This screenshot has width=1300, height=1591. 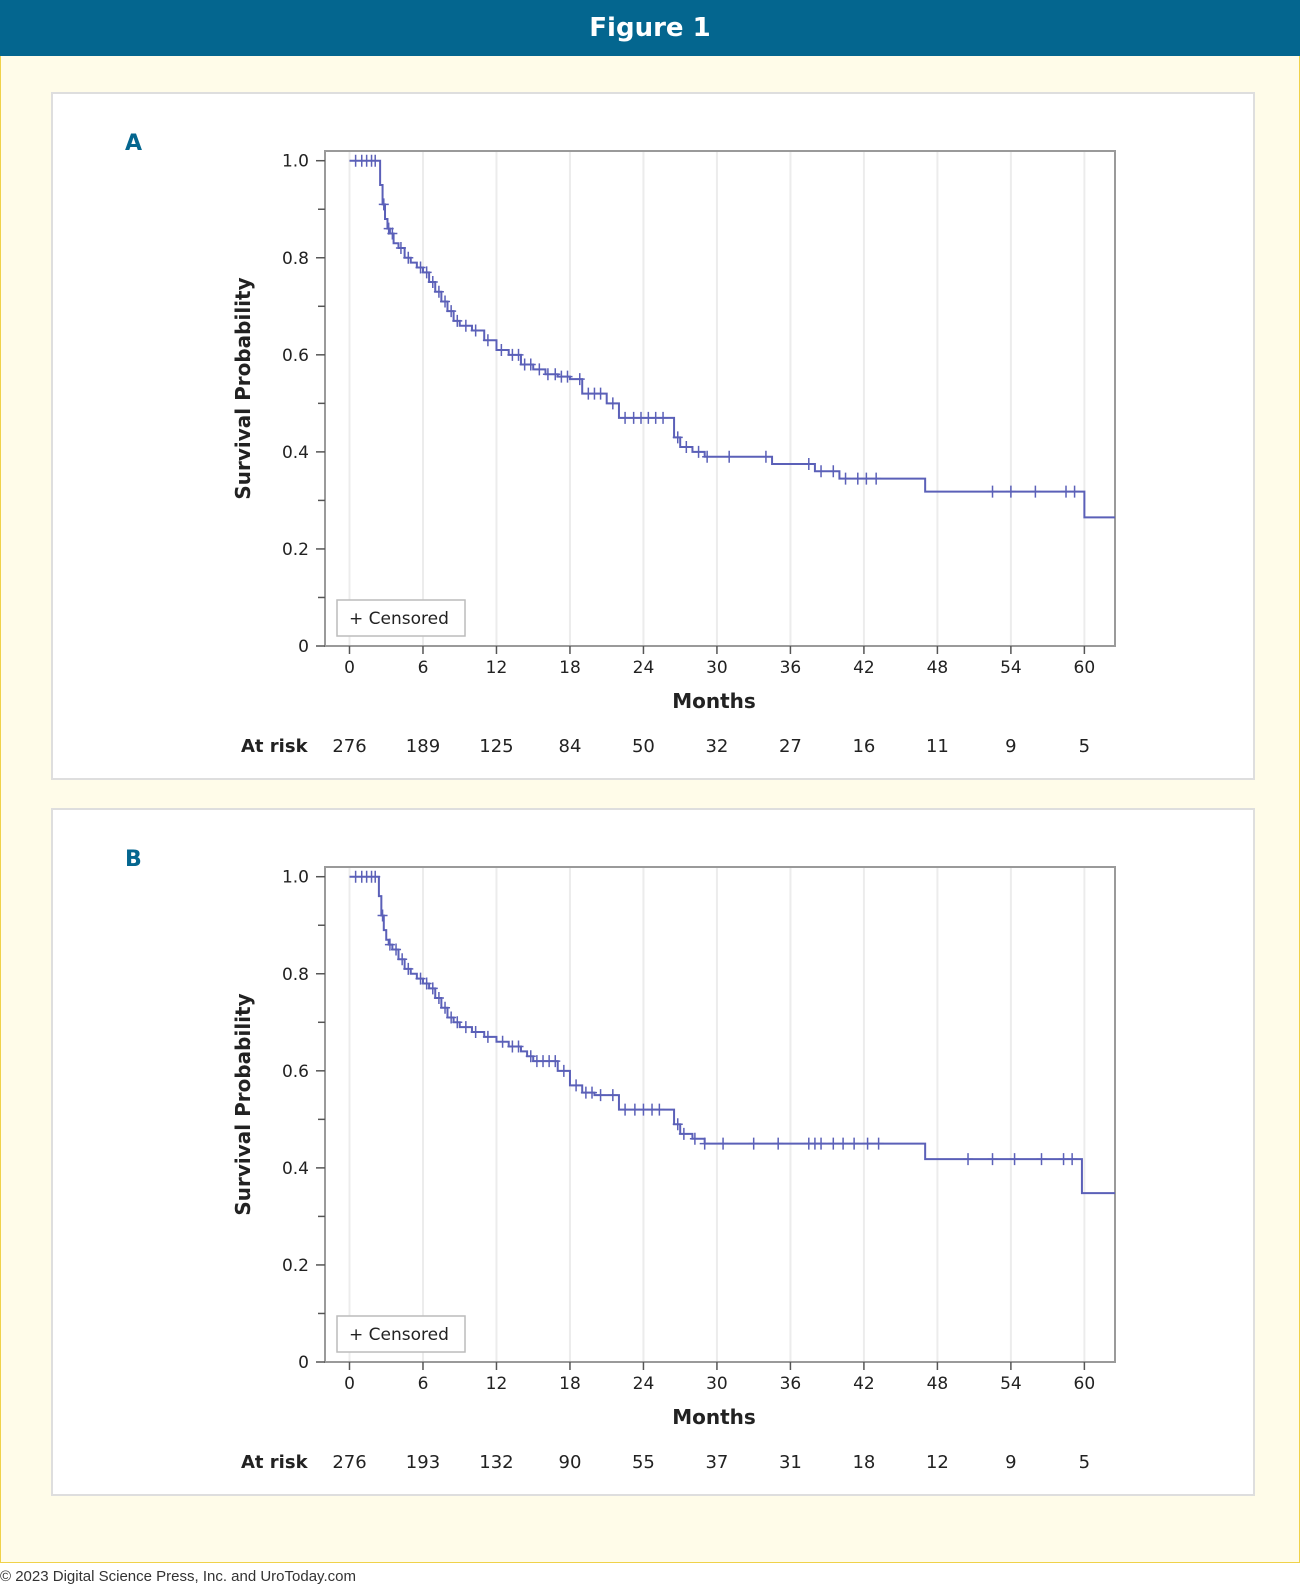 I want to click on figure-title: Figure 1, so click(x=650, y=28).